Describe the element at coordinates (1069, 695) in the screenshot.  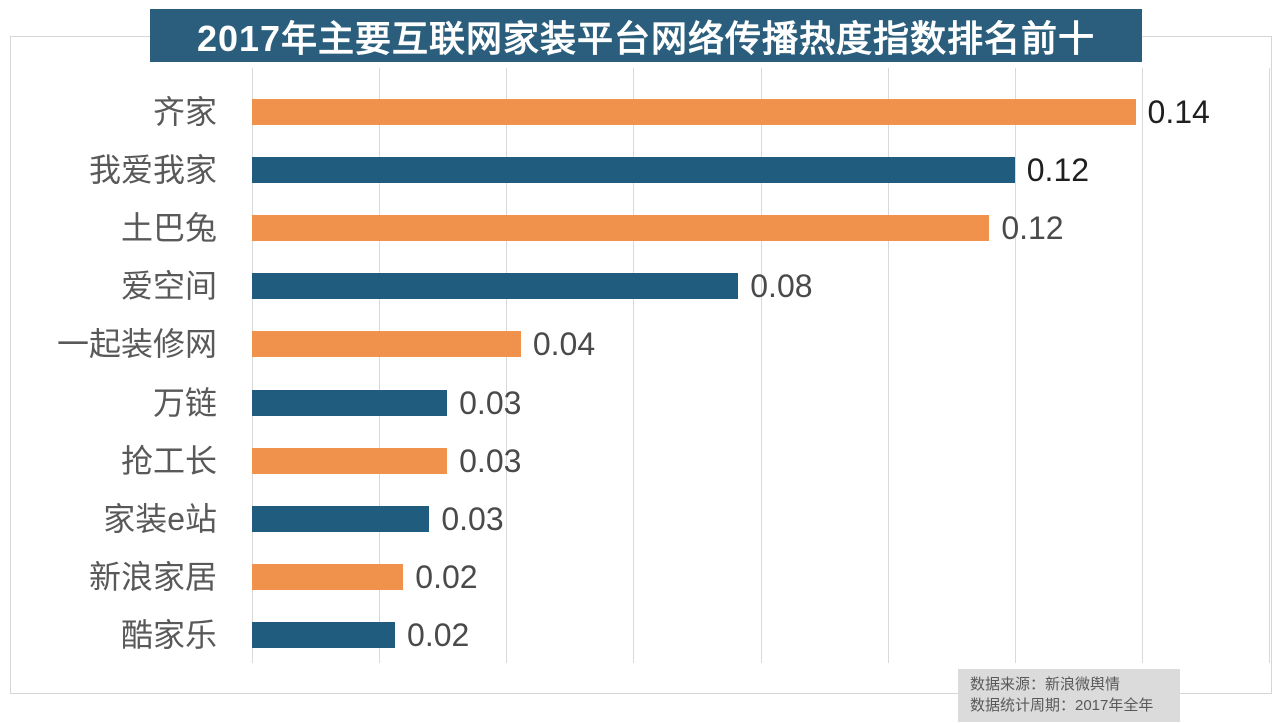
I see `source-box: 数据来源：新浪微舆情 数据统计周期：2017年全年` at that location.